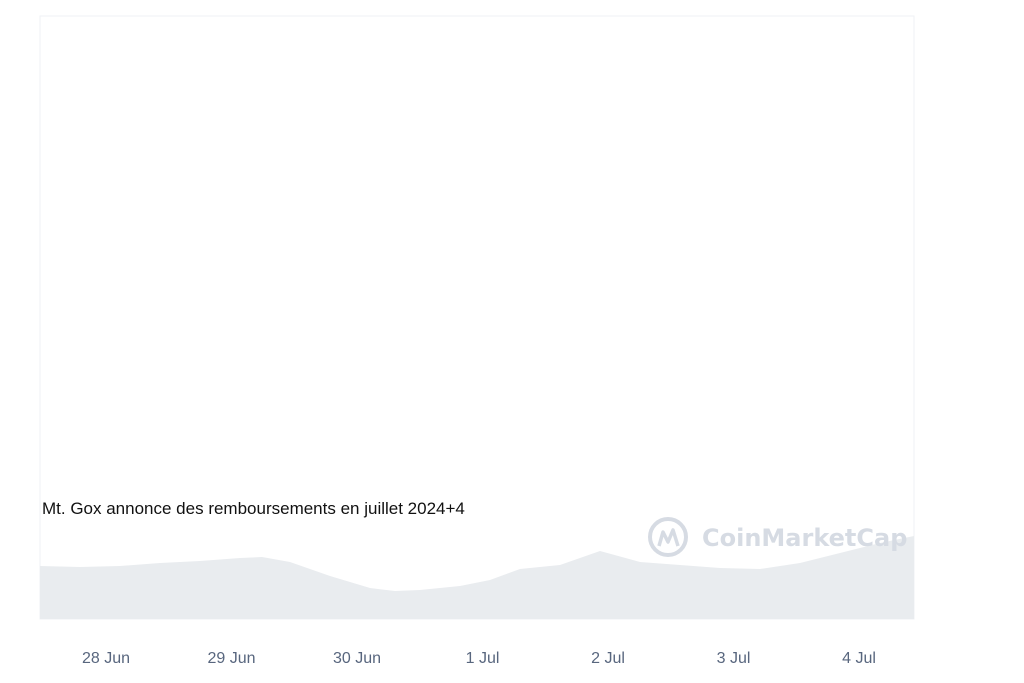  I want to click on x-tick-label: 2 Jul, so click(608, 658).